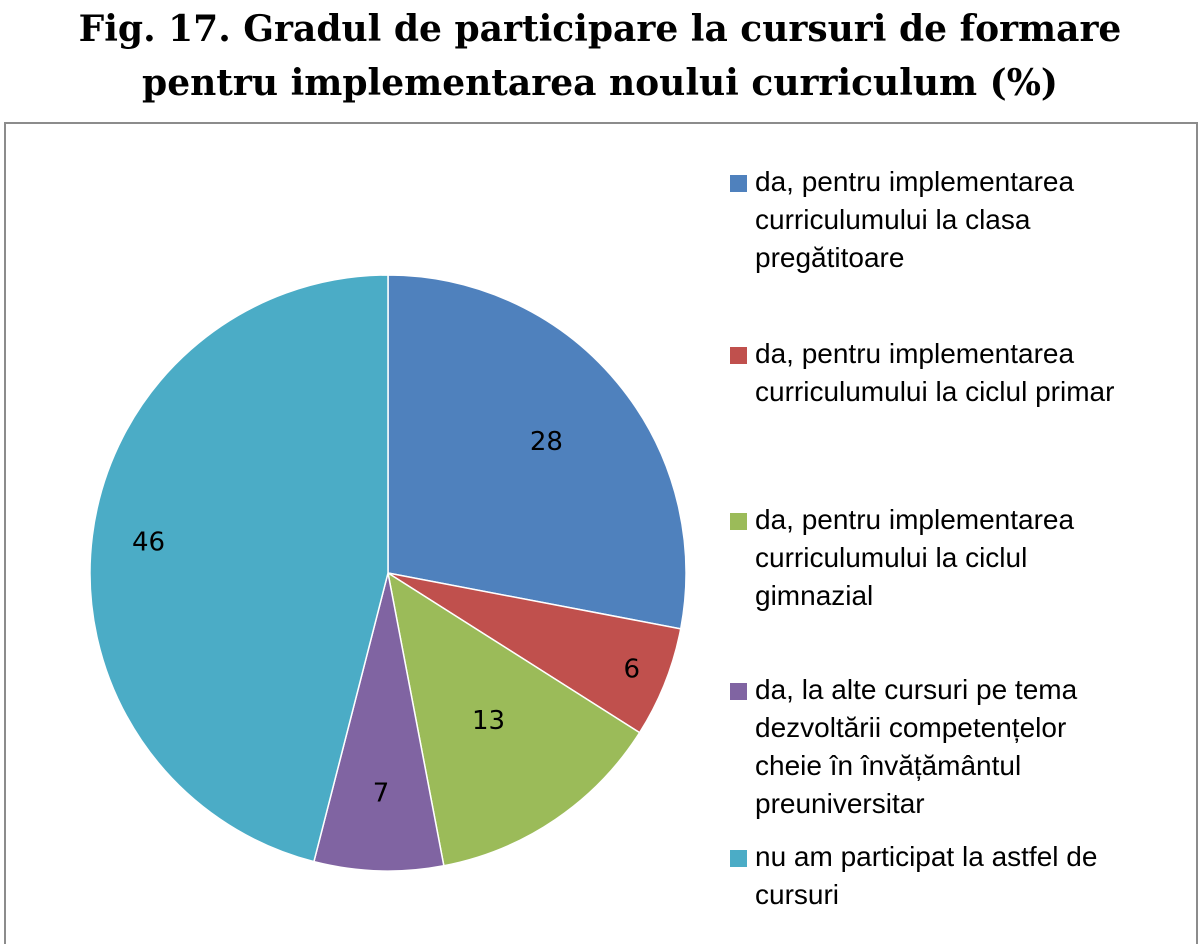 This screenshot has height=944, width=1200. I want to click on data-label-2: 6, so click(632, 670).